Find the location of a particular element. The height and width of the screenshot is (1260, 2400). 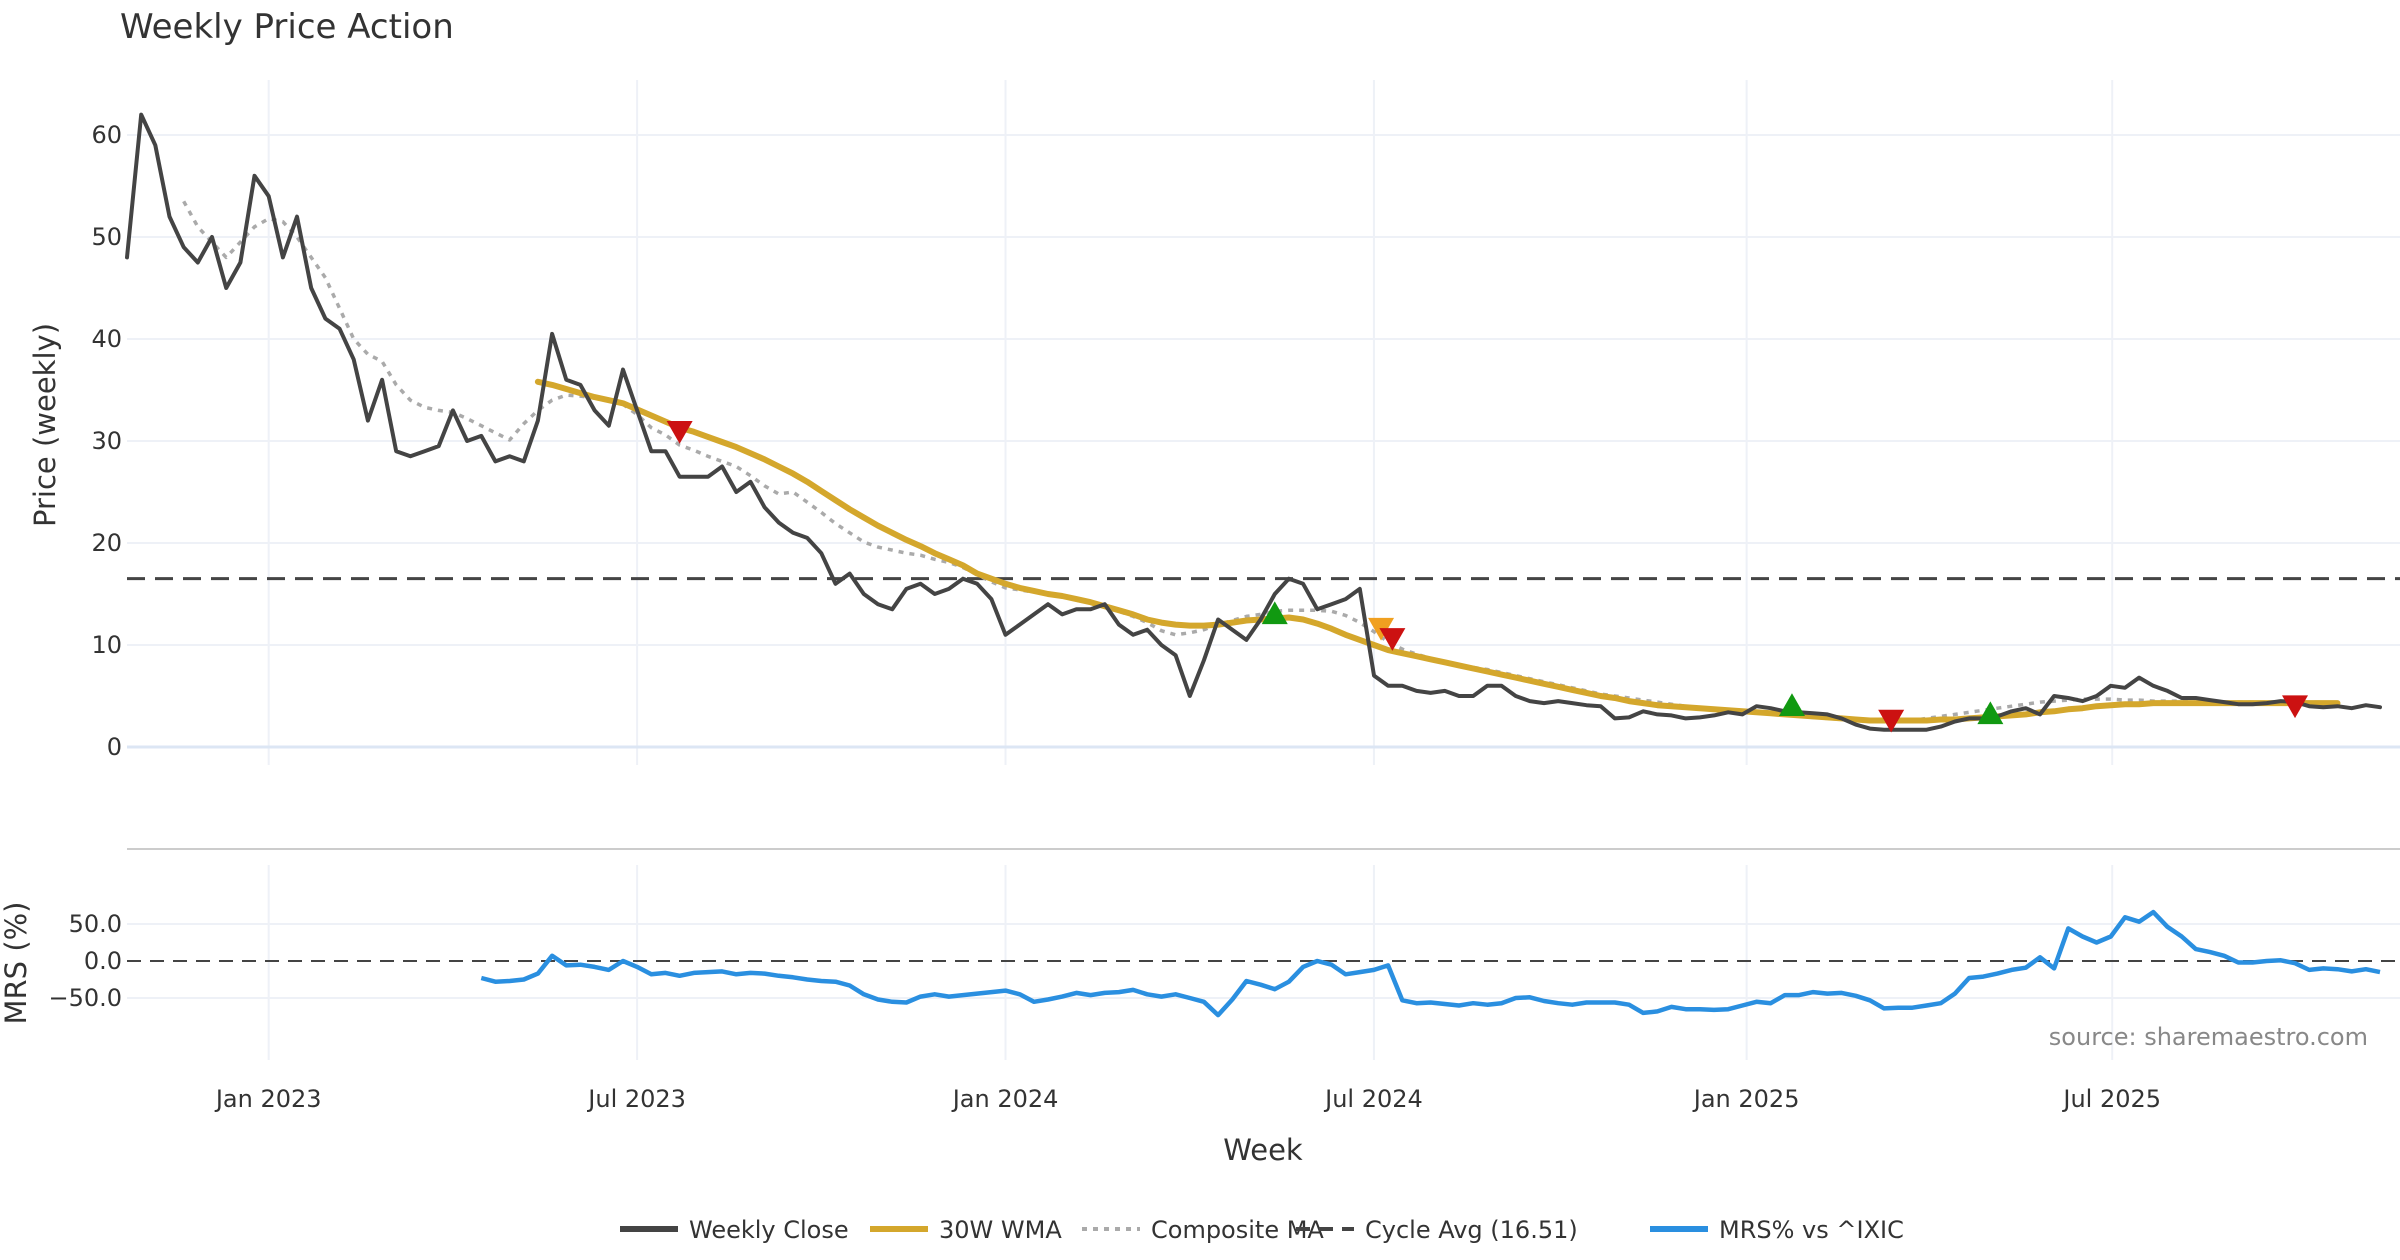

mrs-ytick-label: 0.0 is located at coordinates (103, 961).